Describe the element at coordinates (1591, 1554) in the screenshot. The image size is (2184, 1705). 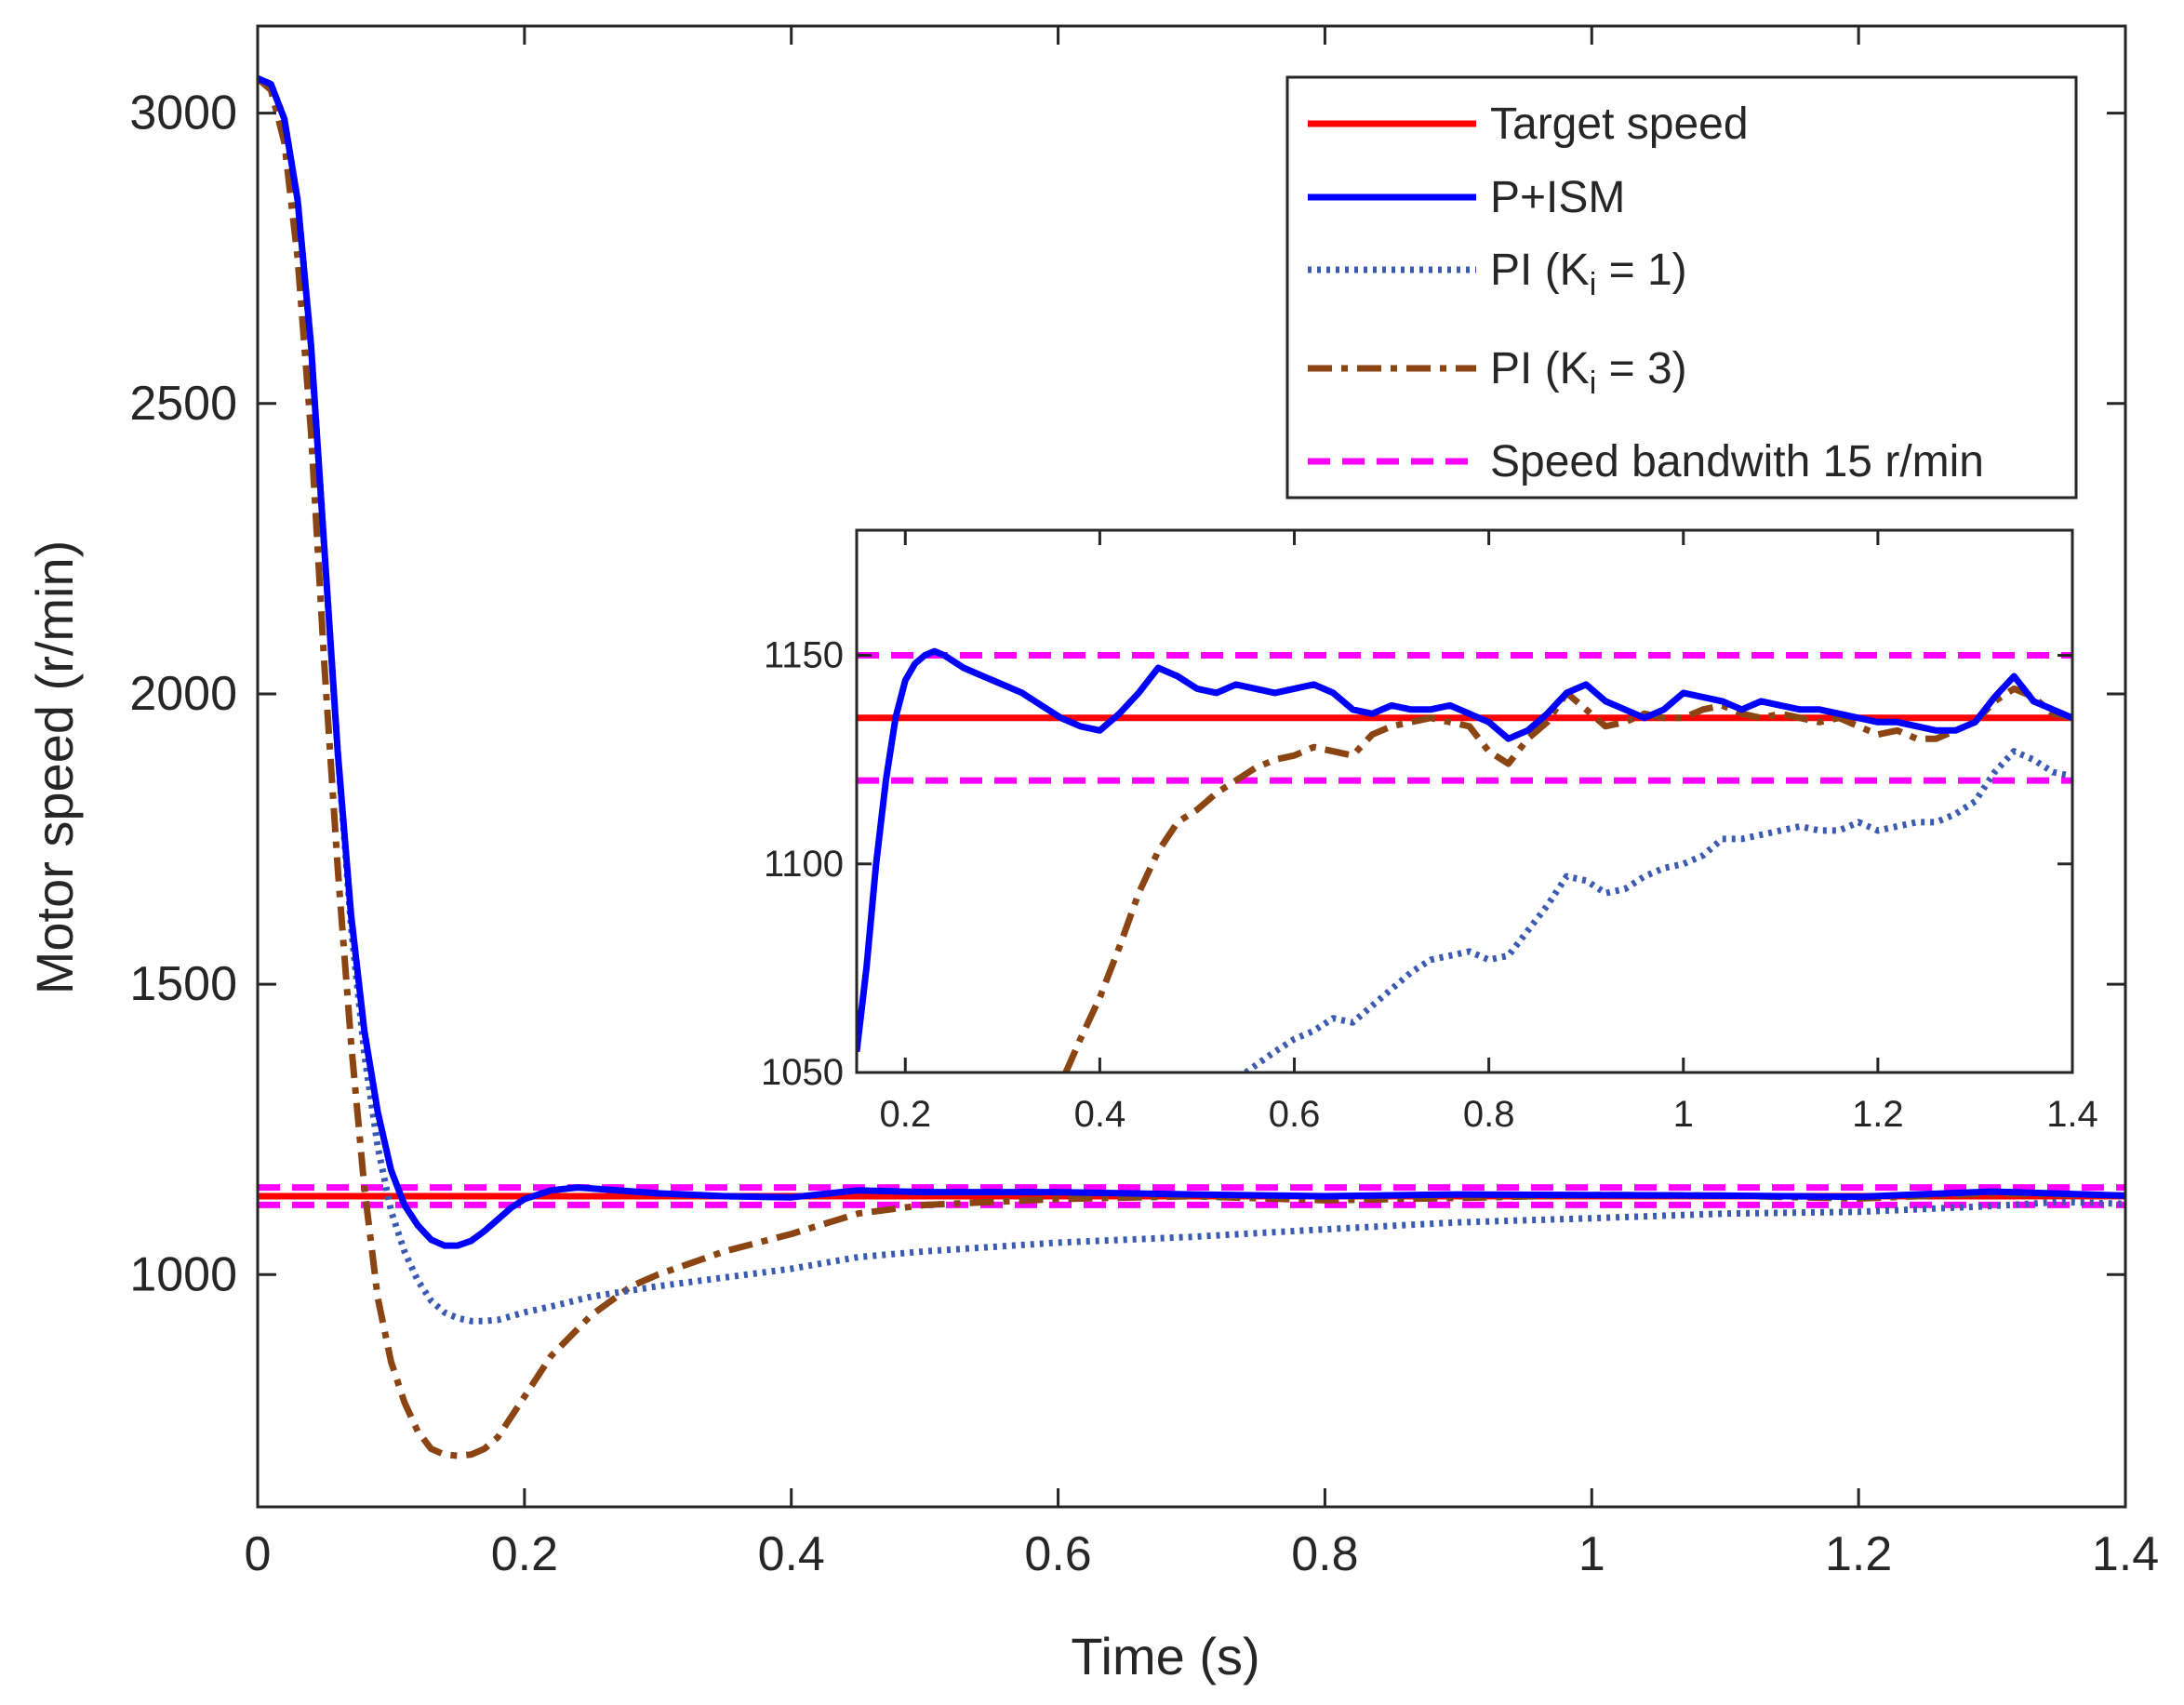
I see `main-x-tick-label: 1` at that location.